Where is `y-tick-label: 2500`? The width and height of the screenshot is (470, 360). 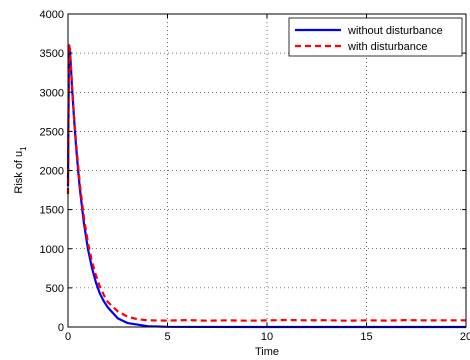 y-tick-label: 2500 is located at coordinates (52, 132).